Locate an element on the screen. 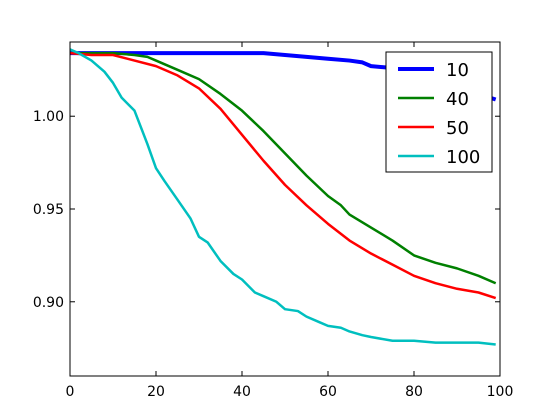 The height and width of the screenshot is (418, 557). y-tick-label: 0.90 is located at coordinates (48, 303).